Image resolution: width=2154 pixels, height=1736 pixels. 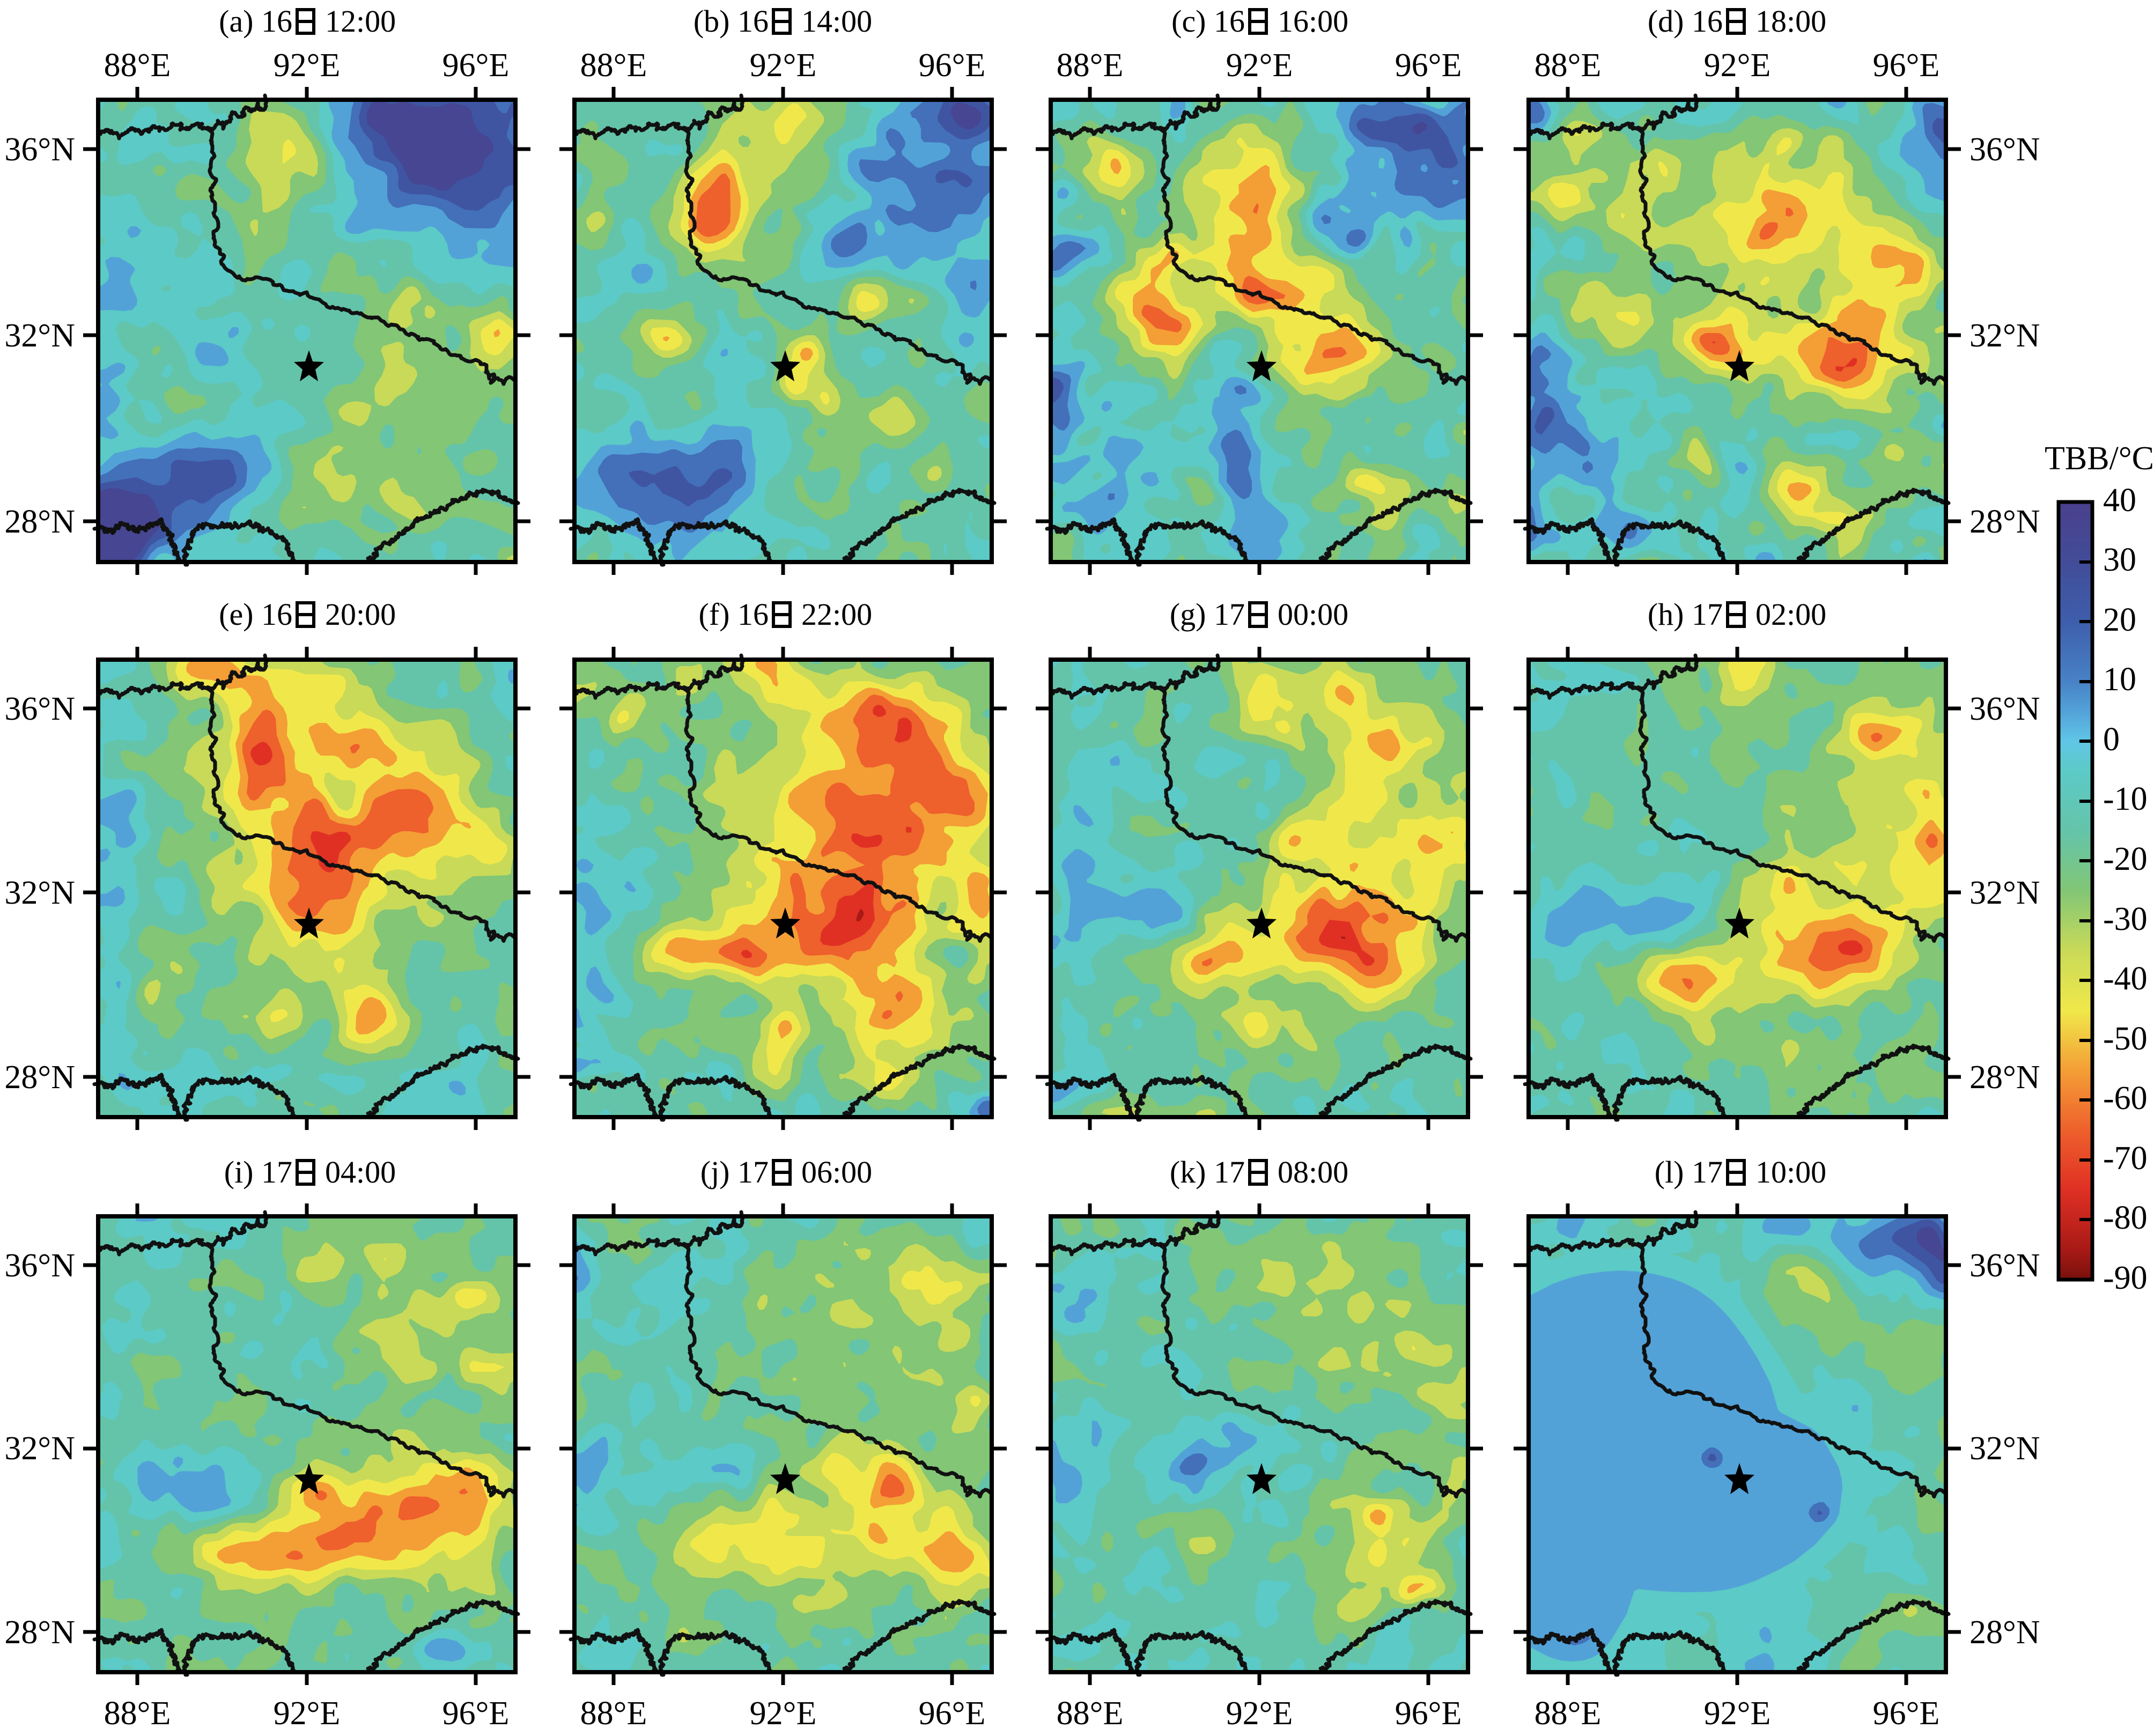 I want to click on svg-text: (f) 16, so click(x=734, y=614).